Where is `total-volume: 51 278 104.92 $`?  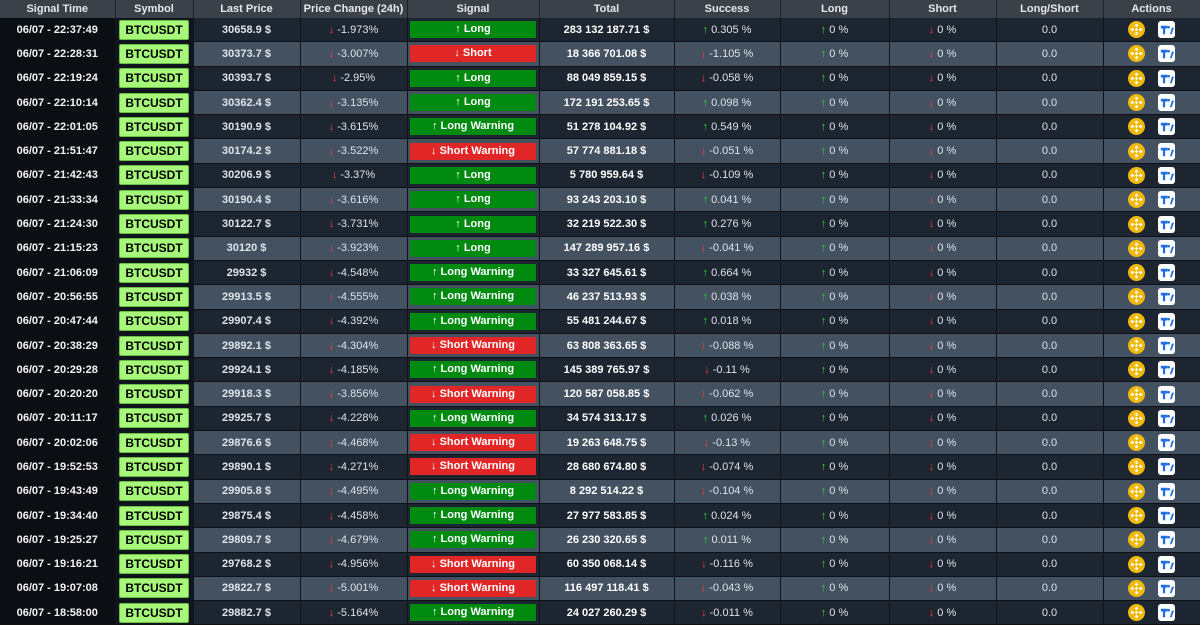 total-volume: 51 278 104.92 $ is located at coordinates (607, 127).